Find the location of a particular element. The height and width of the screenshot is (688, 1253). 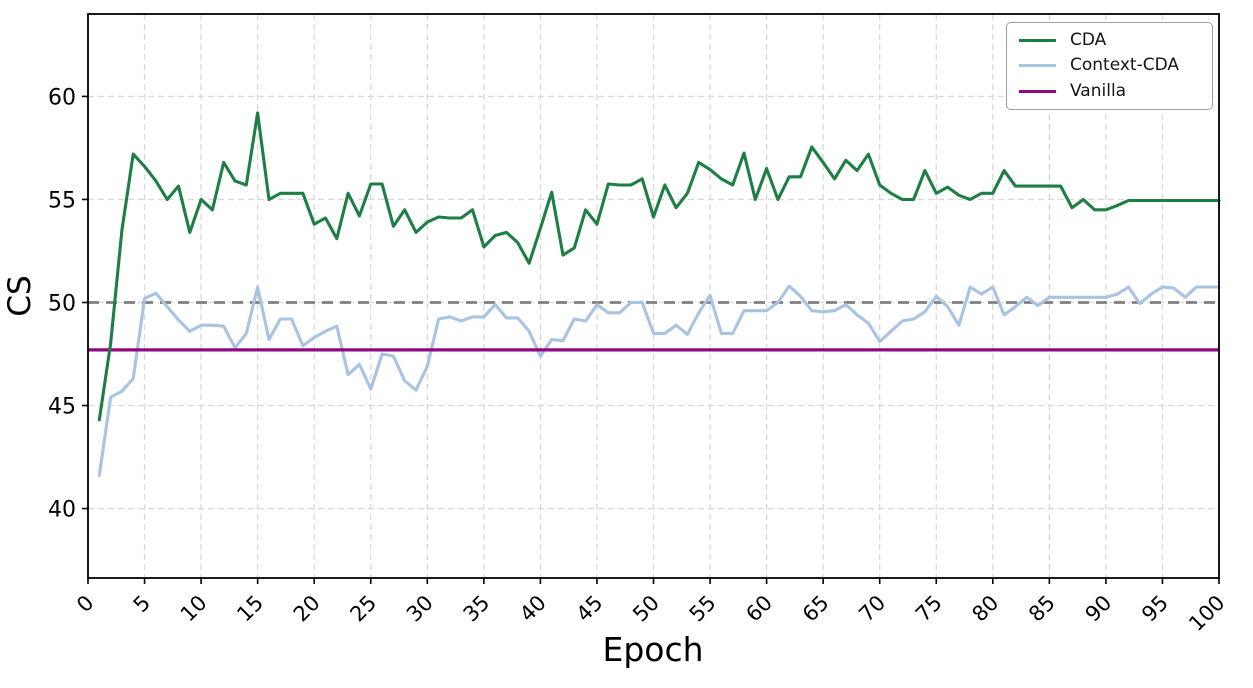

legend-label-vanilla: Vanilla is located at coordinates (1098, 90).